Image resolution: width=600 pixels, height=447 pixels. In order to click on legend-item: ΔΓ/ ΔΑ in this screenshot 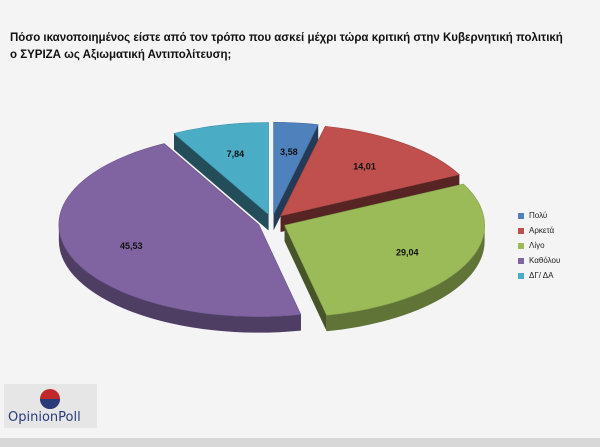, I will do `click(539, 275)`.